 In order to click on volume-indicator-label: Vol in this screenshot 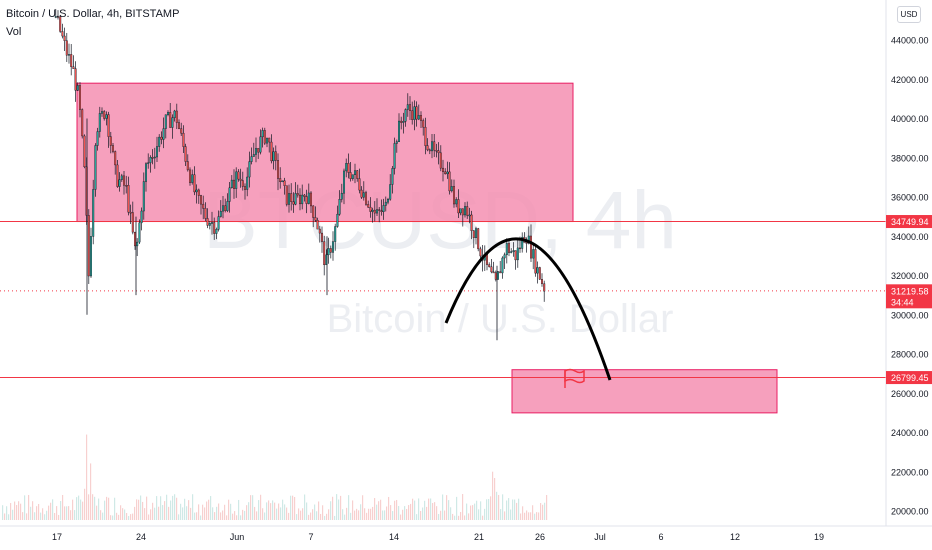, I will do `click(14, 32)`.